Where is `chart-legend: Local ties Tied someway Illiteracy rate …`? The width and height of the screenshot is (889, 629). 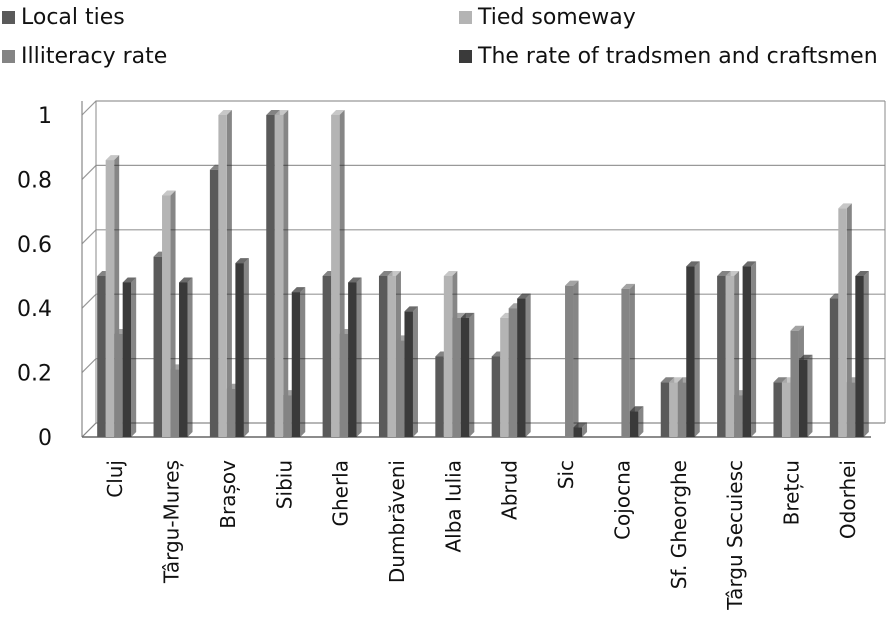 chart-legend: Local ties Tied someway Illiteracy rate … is located at coordinates (444, 40).